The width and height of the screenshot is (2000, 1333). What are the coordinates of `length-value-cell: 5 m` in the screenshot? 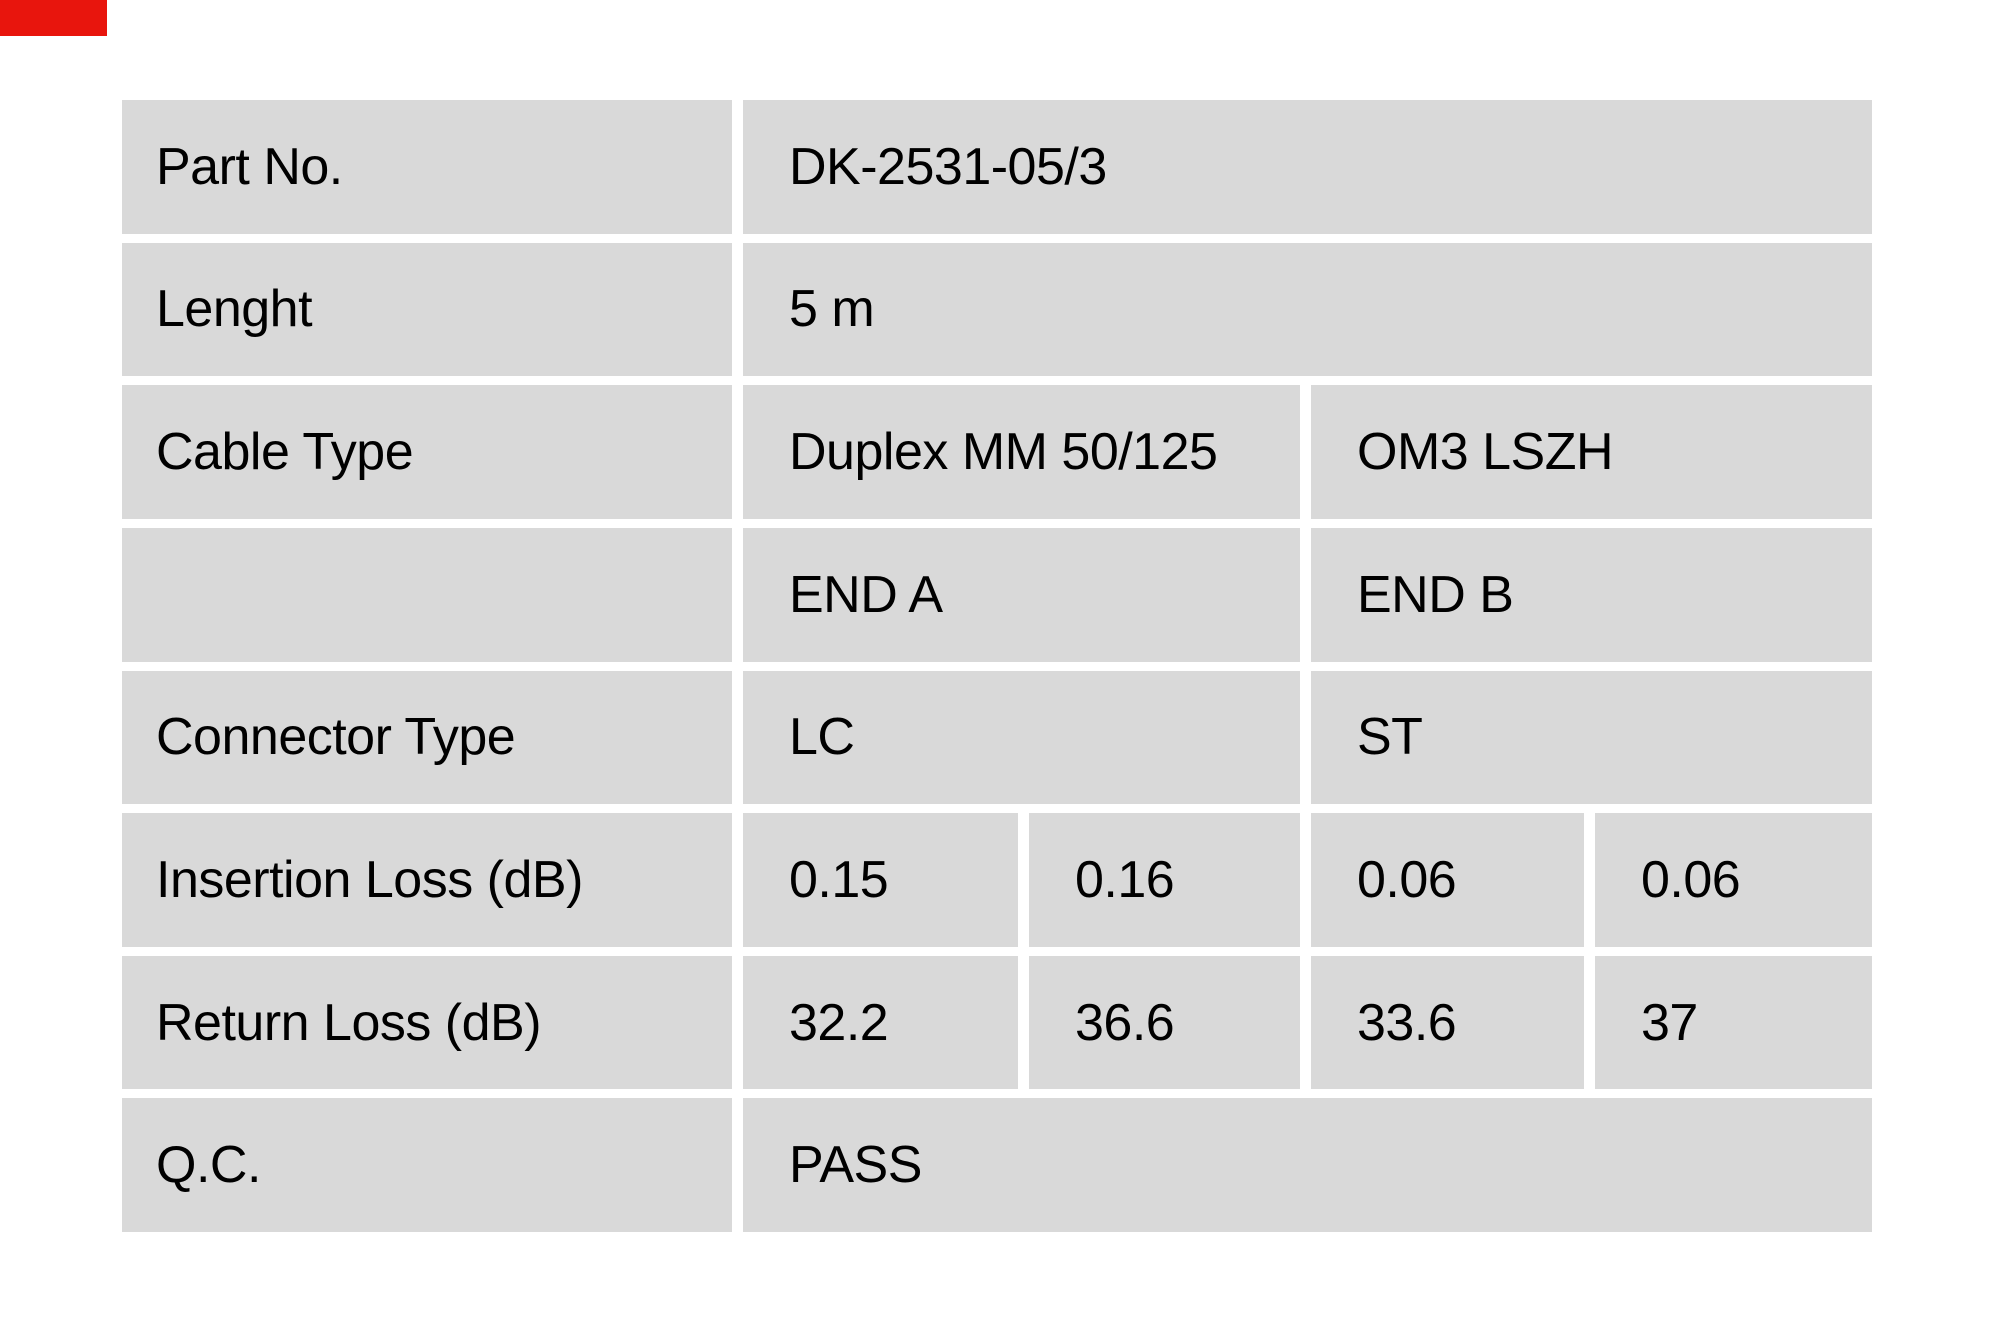 It's located at (1307, 309).